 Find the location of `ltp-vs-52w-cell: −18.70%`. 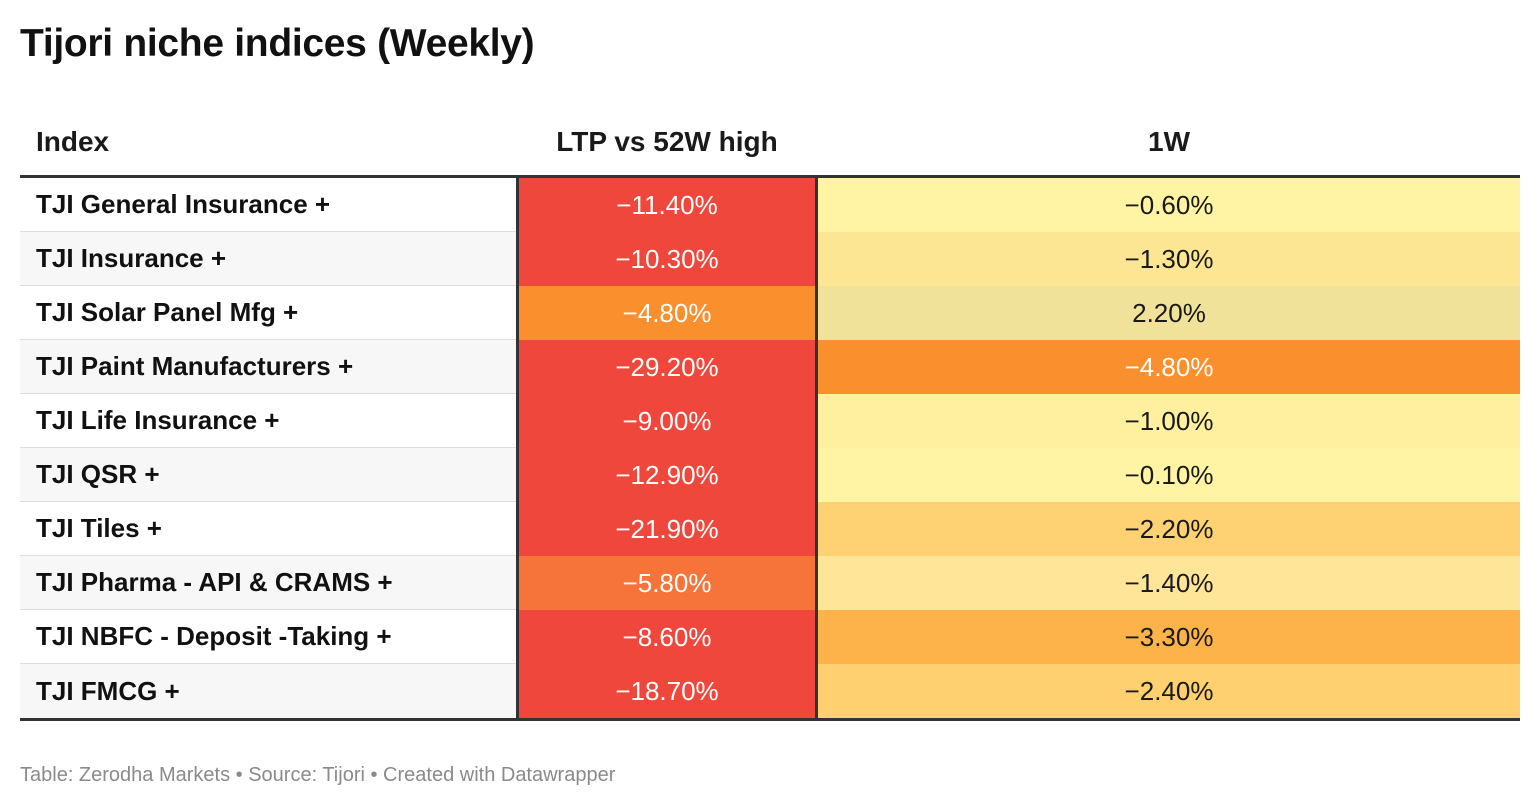

ltp-vs-52w-cell: −18.70% is located at coordinates (667, 691).